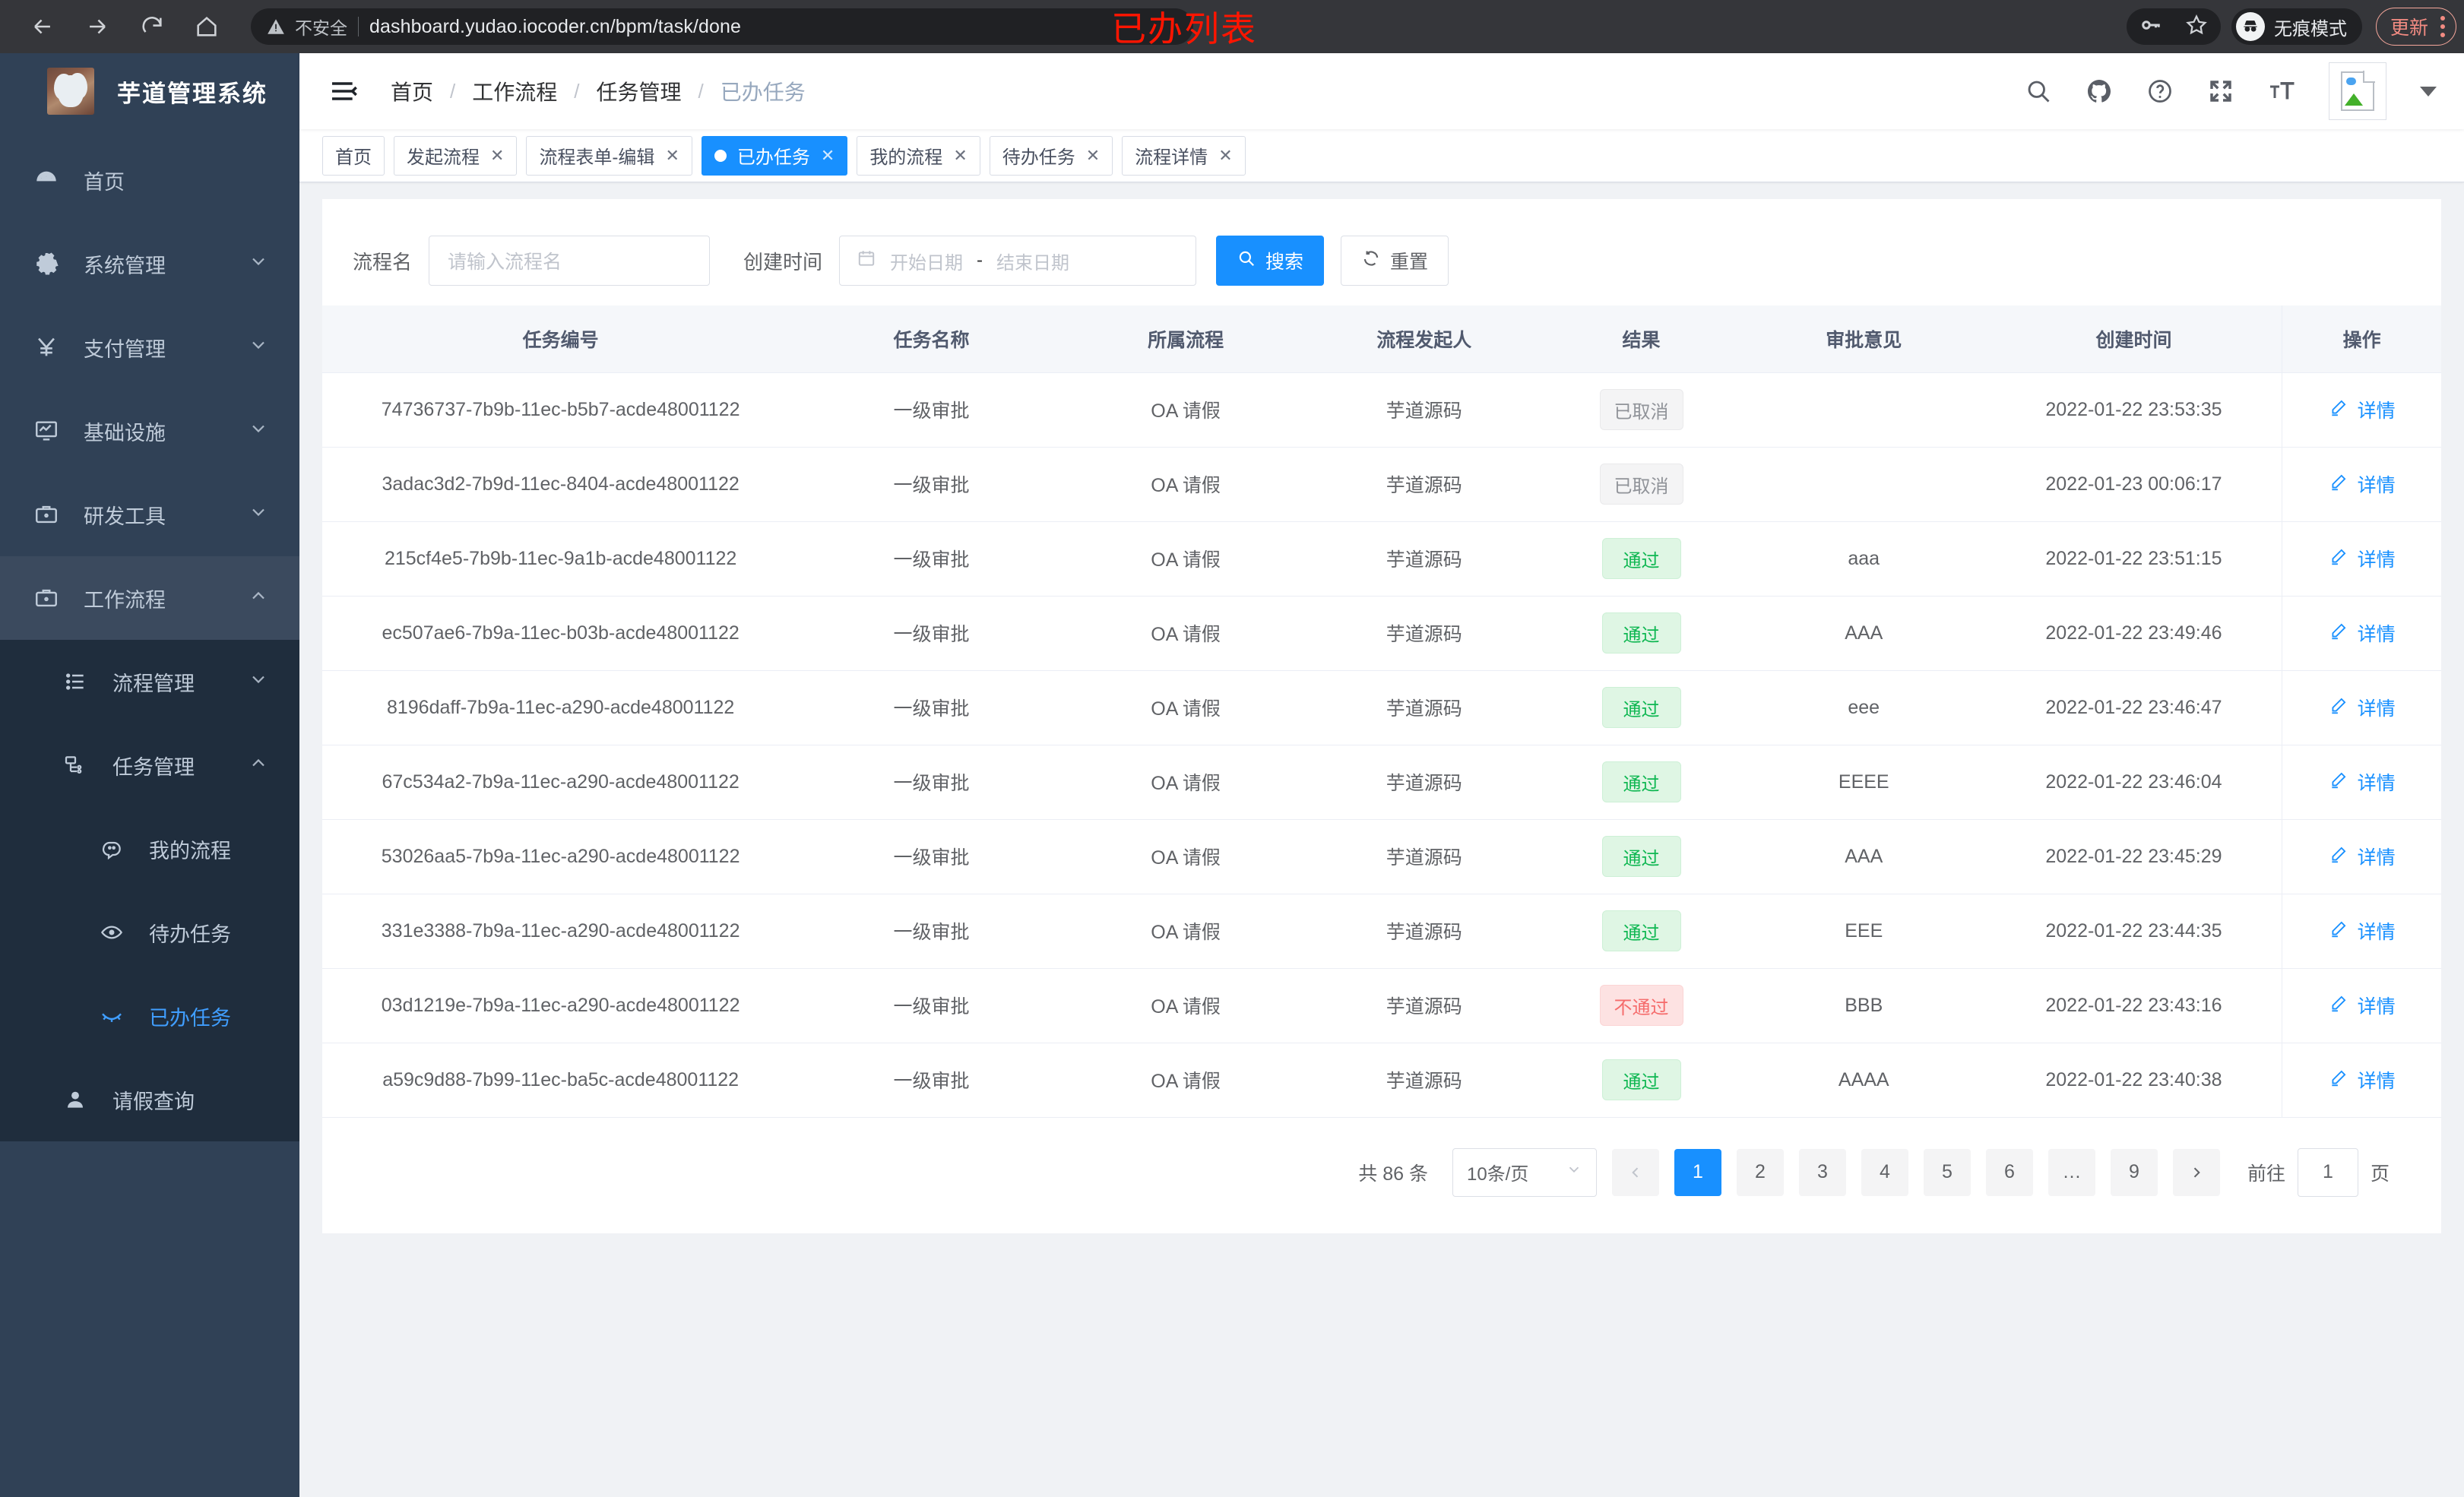  I want to click on page-number-button: 3, so click(1822, 1172).